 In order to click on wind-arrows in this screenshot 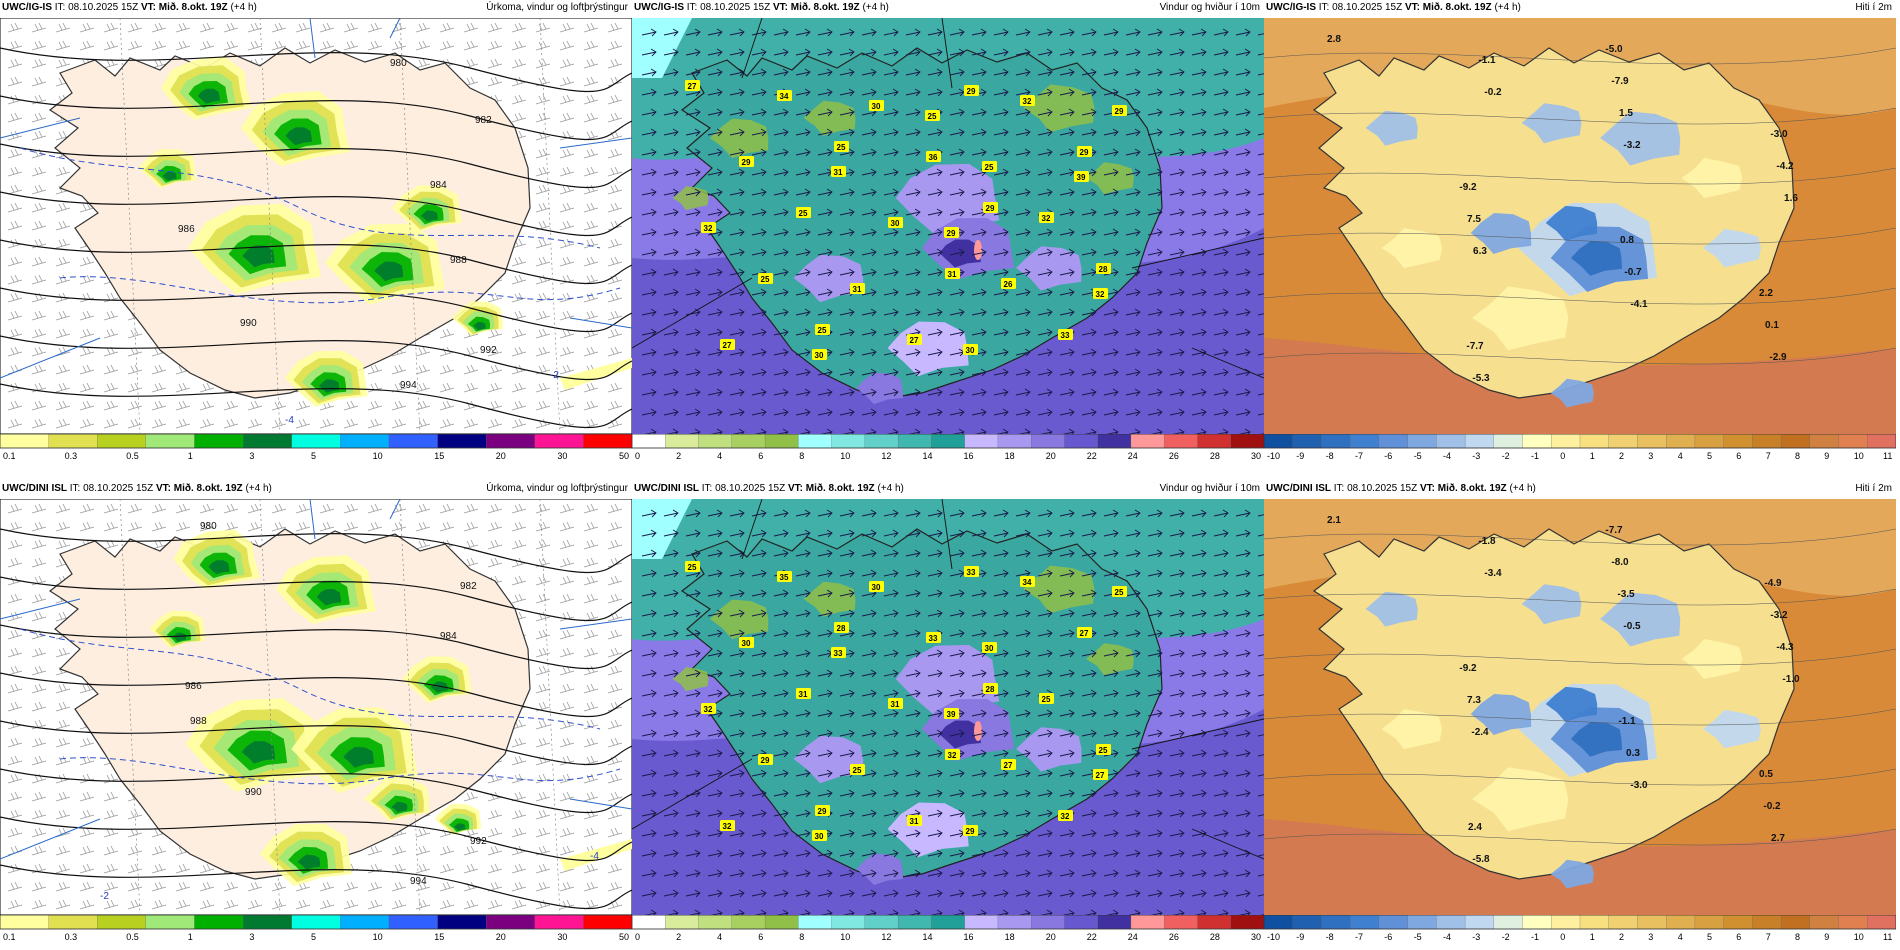, I will do `click(952, 231)`.